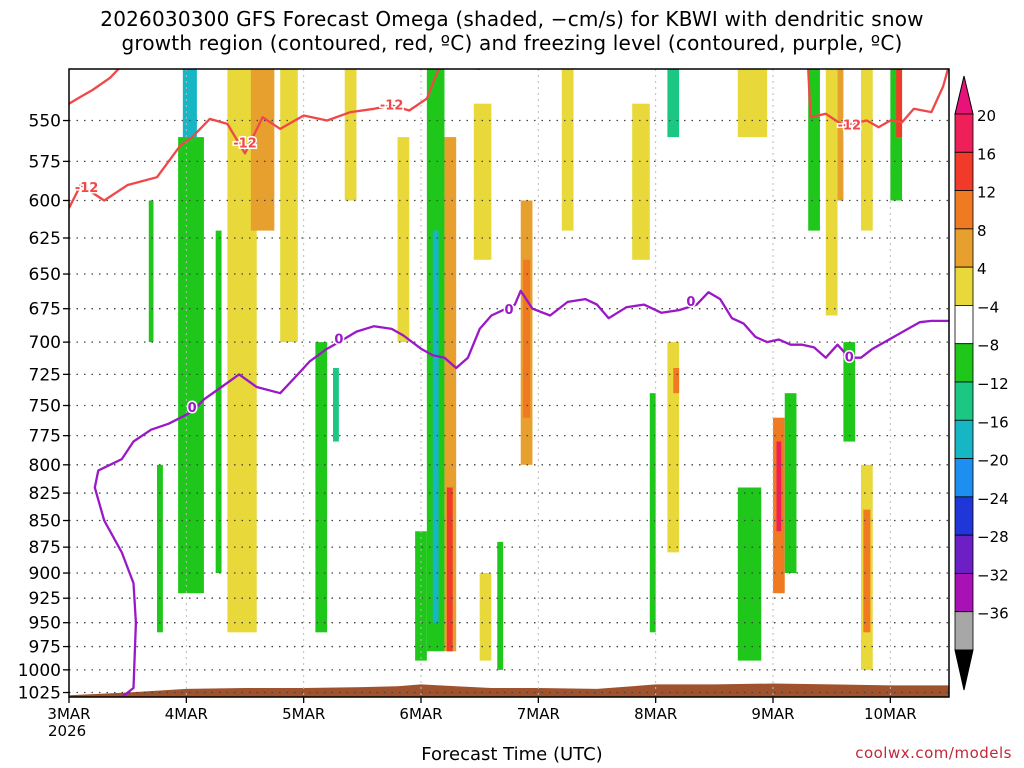  I want to click on colorbar-bottom-arrow, so click(964, 670).